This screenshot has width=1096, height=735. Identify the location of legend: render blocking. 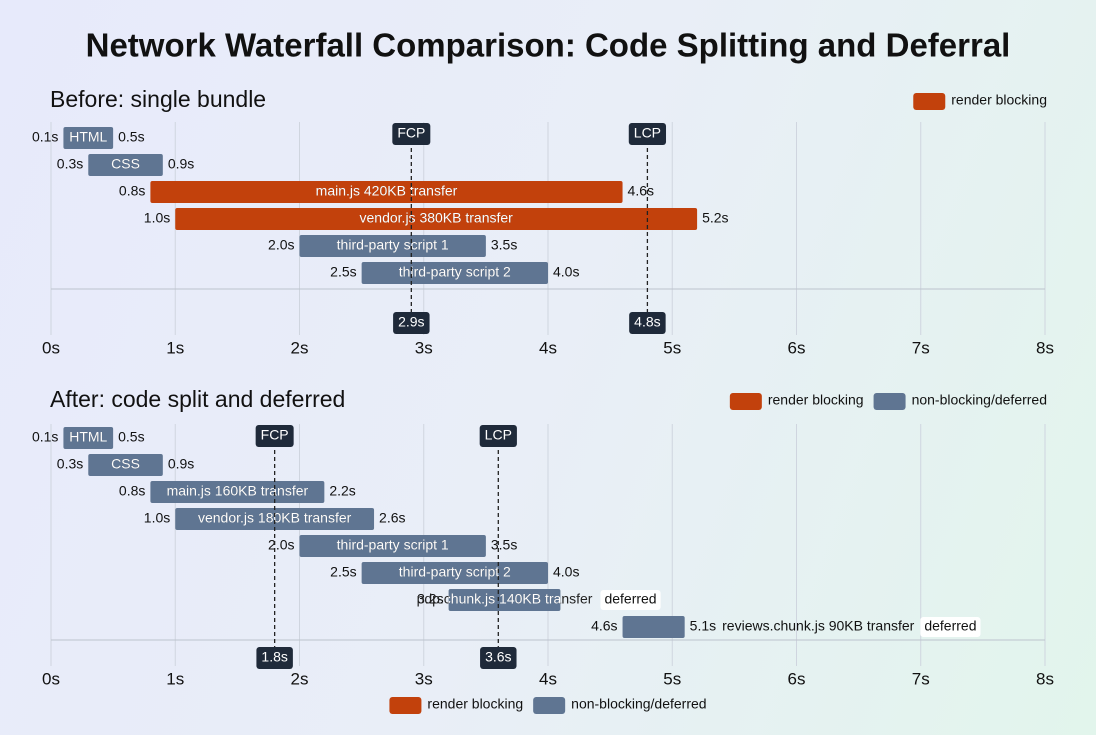
(980, 101).